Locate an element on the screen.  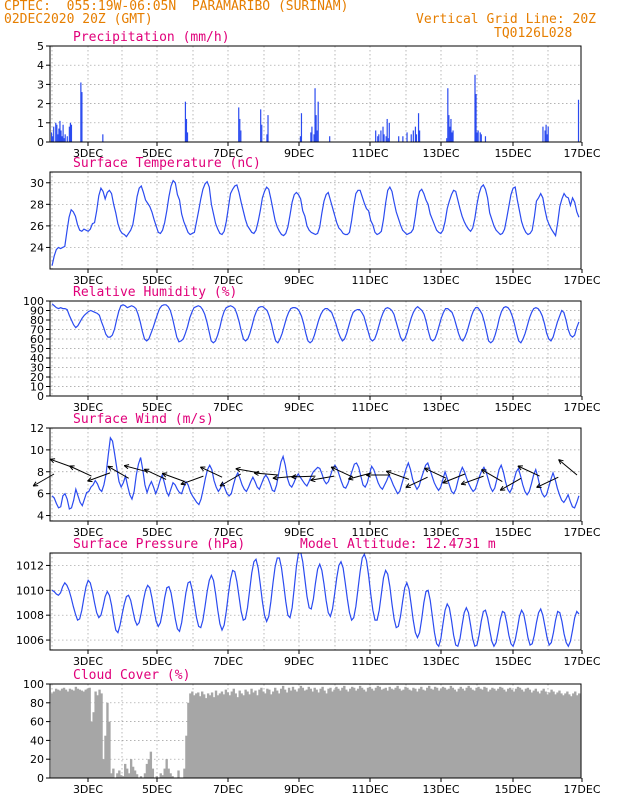
temp-frame is located at coordinates (315, 220).